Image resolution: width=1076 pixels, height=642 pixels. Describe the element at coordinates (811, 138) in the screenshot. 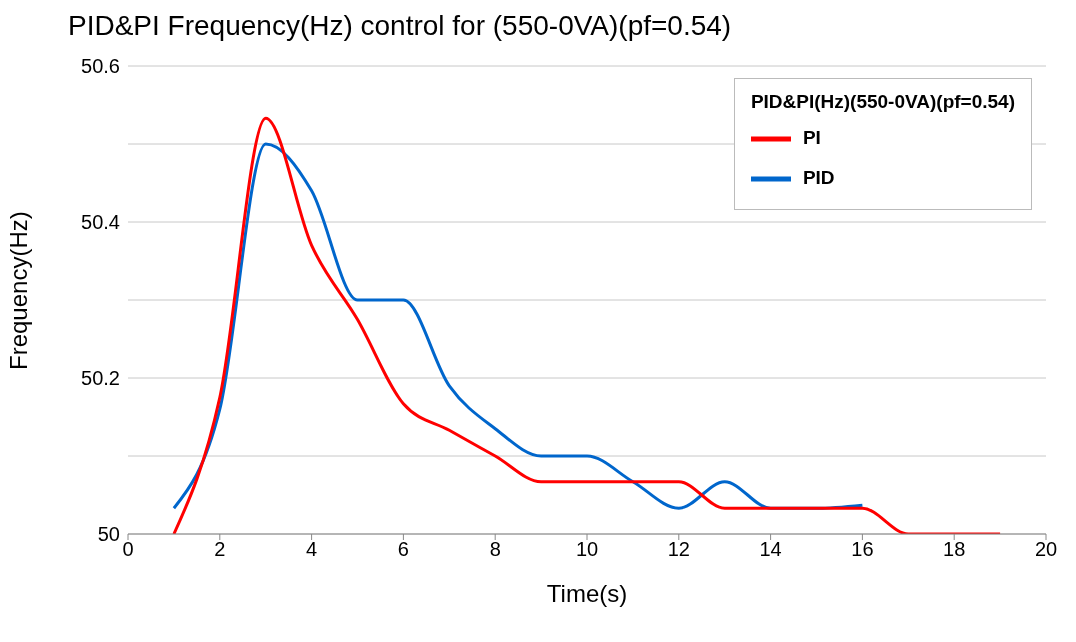

I see `legend-label: PI` at that location.